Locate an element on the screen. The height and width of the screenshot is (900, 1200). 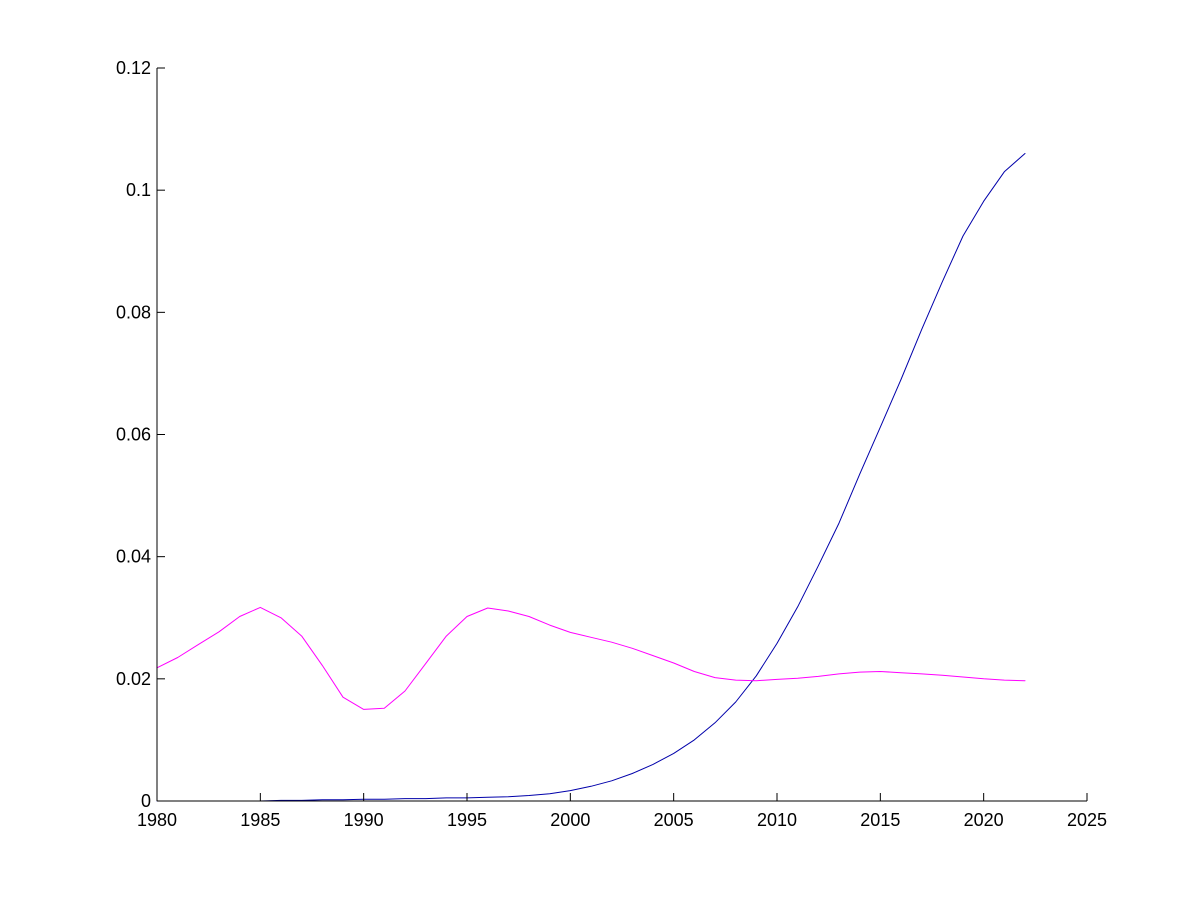
y-tick-label: 0 is located at coordinates (146, 801).